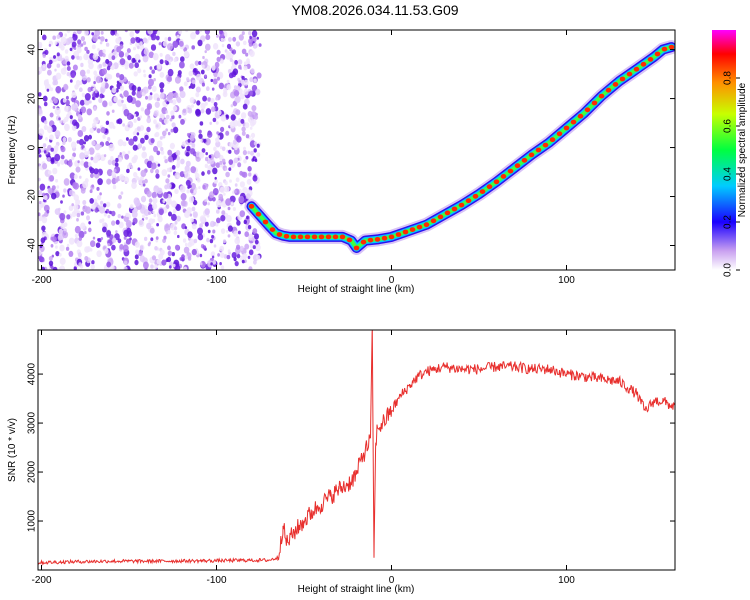 This screenshot has height=600, width=750. Describe the element at coordinates (728, 126) in the screenshot. I see `colorbar-tick-label: 0.6` at that location.